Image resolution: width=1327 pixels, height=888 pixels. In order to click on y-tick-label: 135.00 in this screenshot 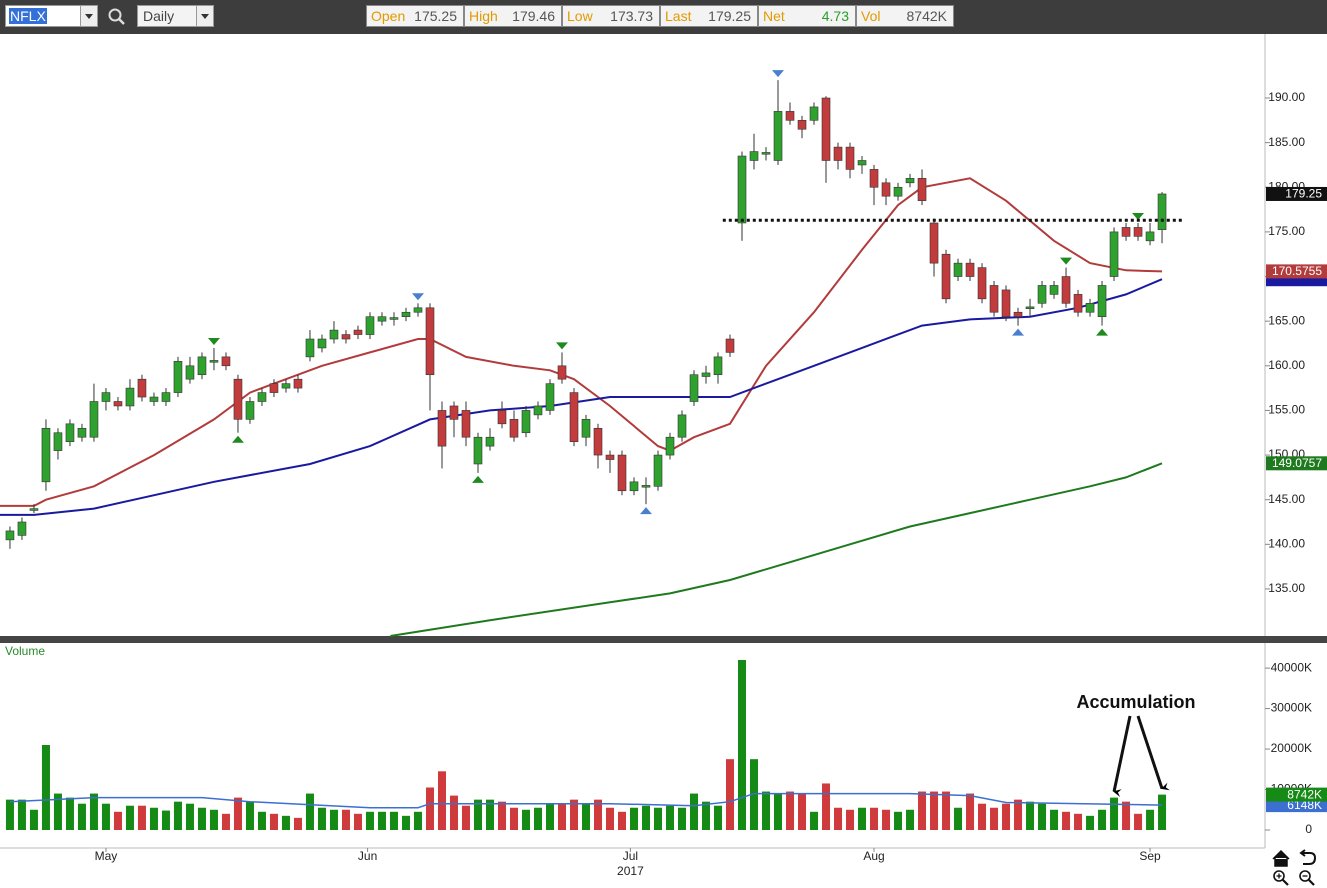, I will do `click(1286, 588)`.